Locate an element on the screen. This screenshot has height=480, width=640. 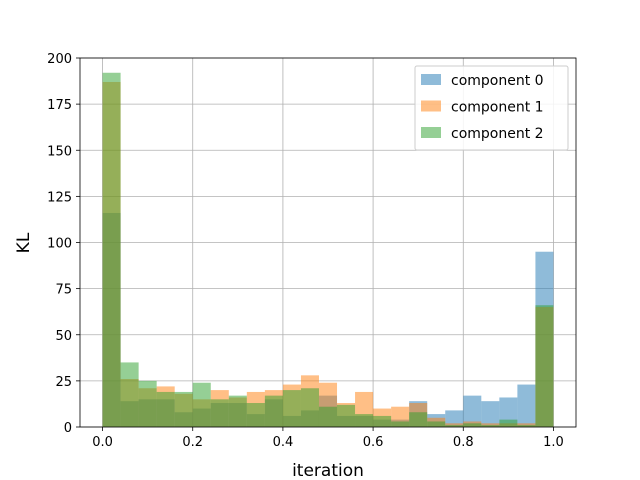
y-tick-label: 75 is located at coordinates (63, 290).